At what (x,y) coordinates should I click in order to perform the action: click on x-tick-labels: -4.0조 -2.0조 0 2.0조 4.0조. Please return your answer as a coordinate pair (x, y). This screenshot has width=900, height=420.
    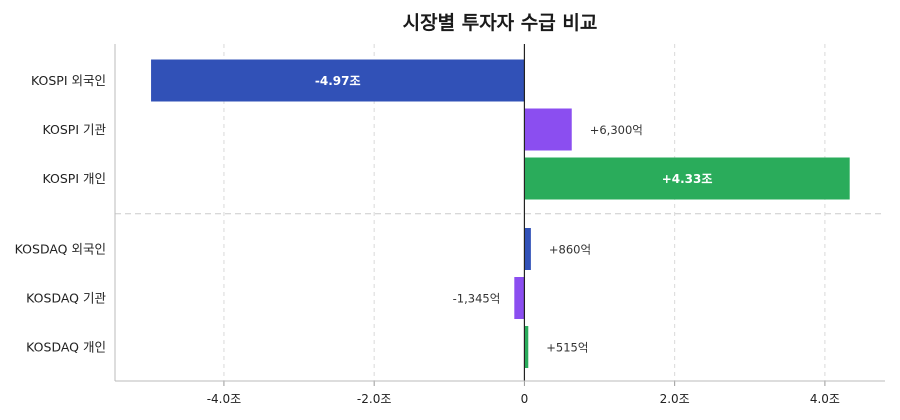
    Looking at the image, I should click on (523, 393).